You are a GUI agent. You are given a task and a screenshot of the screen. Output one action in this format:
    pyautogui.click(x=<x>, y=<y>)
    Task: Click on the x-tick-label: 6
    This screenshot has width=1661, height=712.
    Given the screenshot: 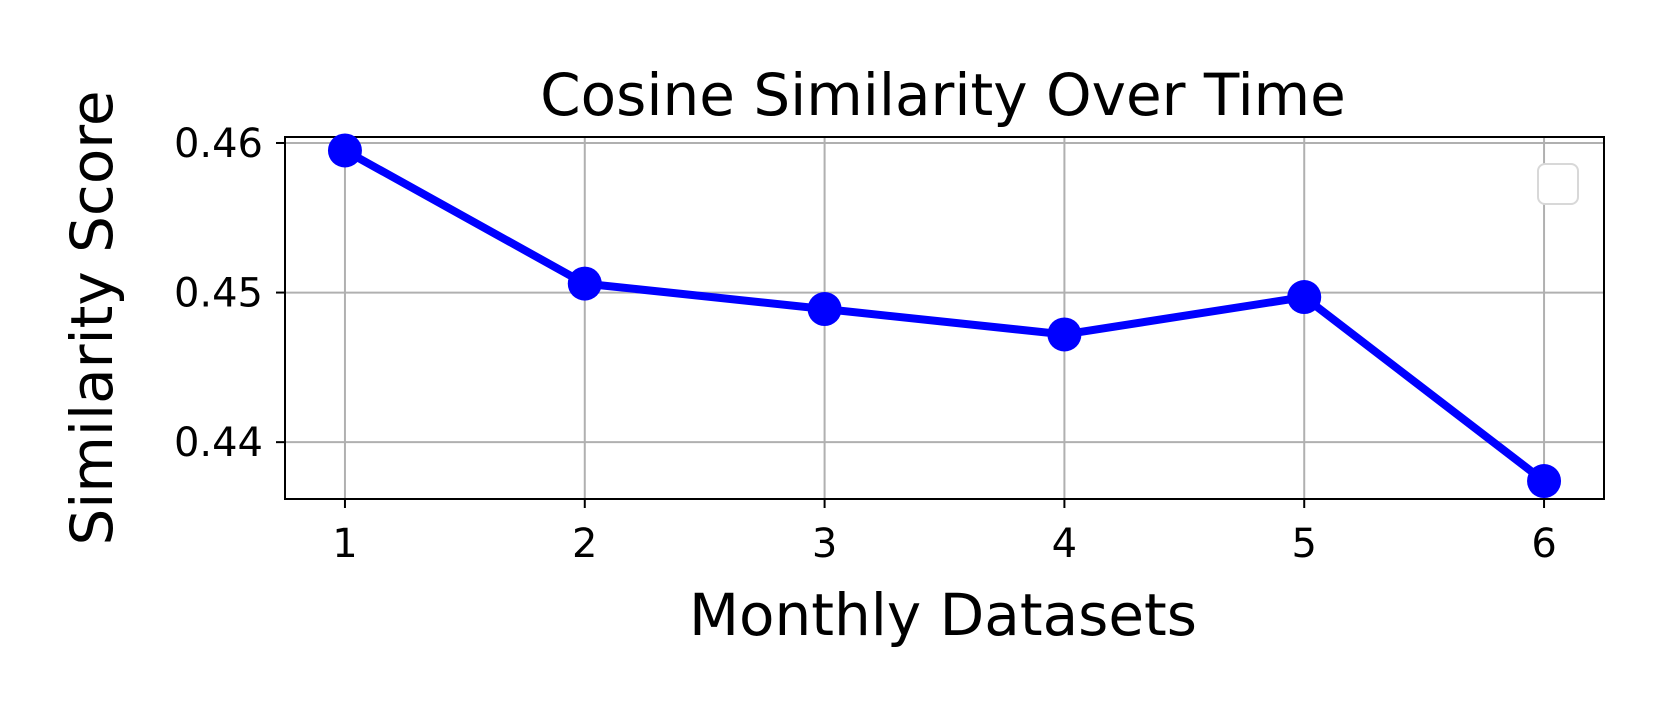 What is the action you would take?
    pyautogui.click(x=1543, y=544)
    